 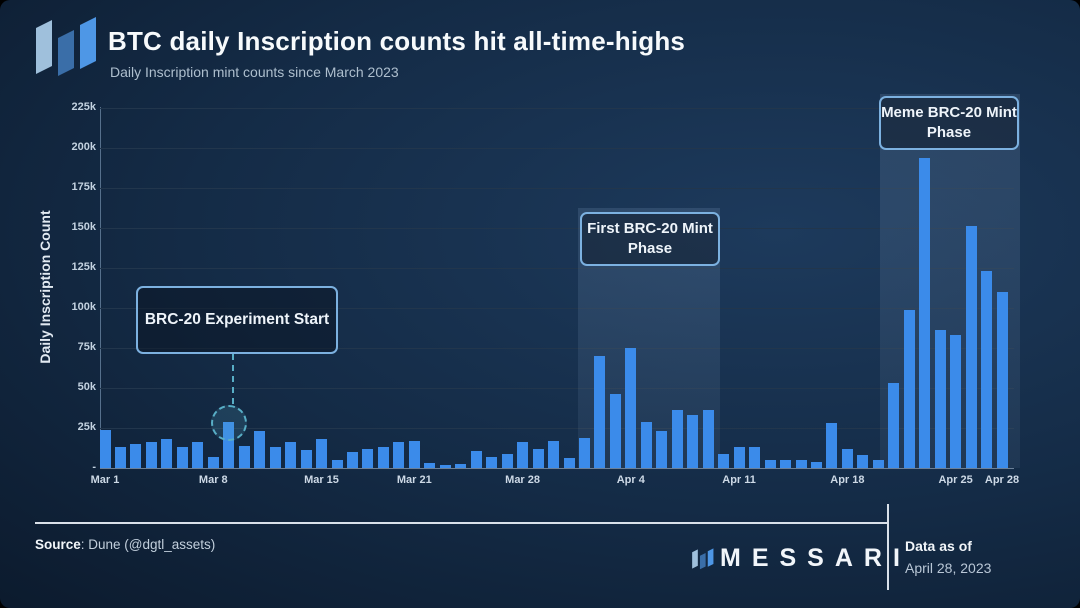 What do you see at coordinates (86, 387) in the screenshot?
I see `y-tick-label: 50k` at bounding box center [86, 387].